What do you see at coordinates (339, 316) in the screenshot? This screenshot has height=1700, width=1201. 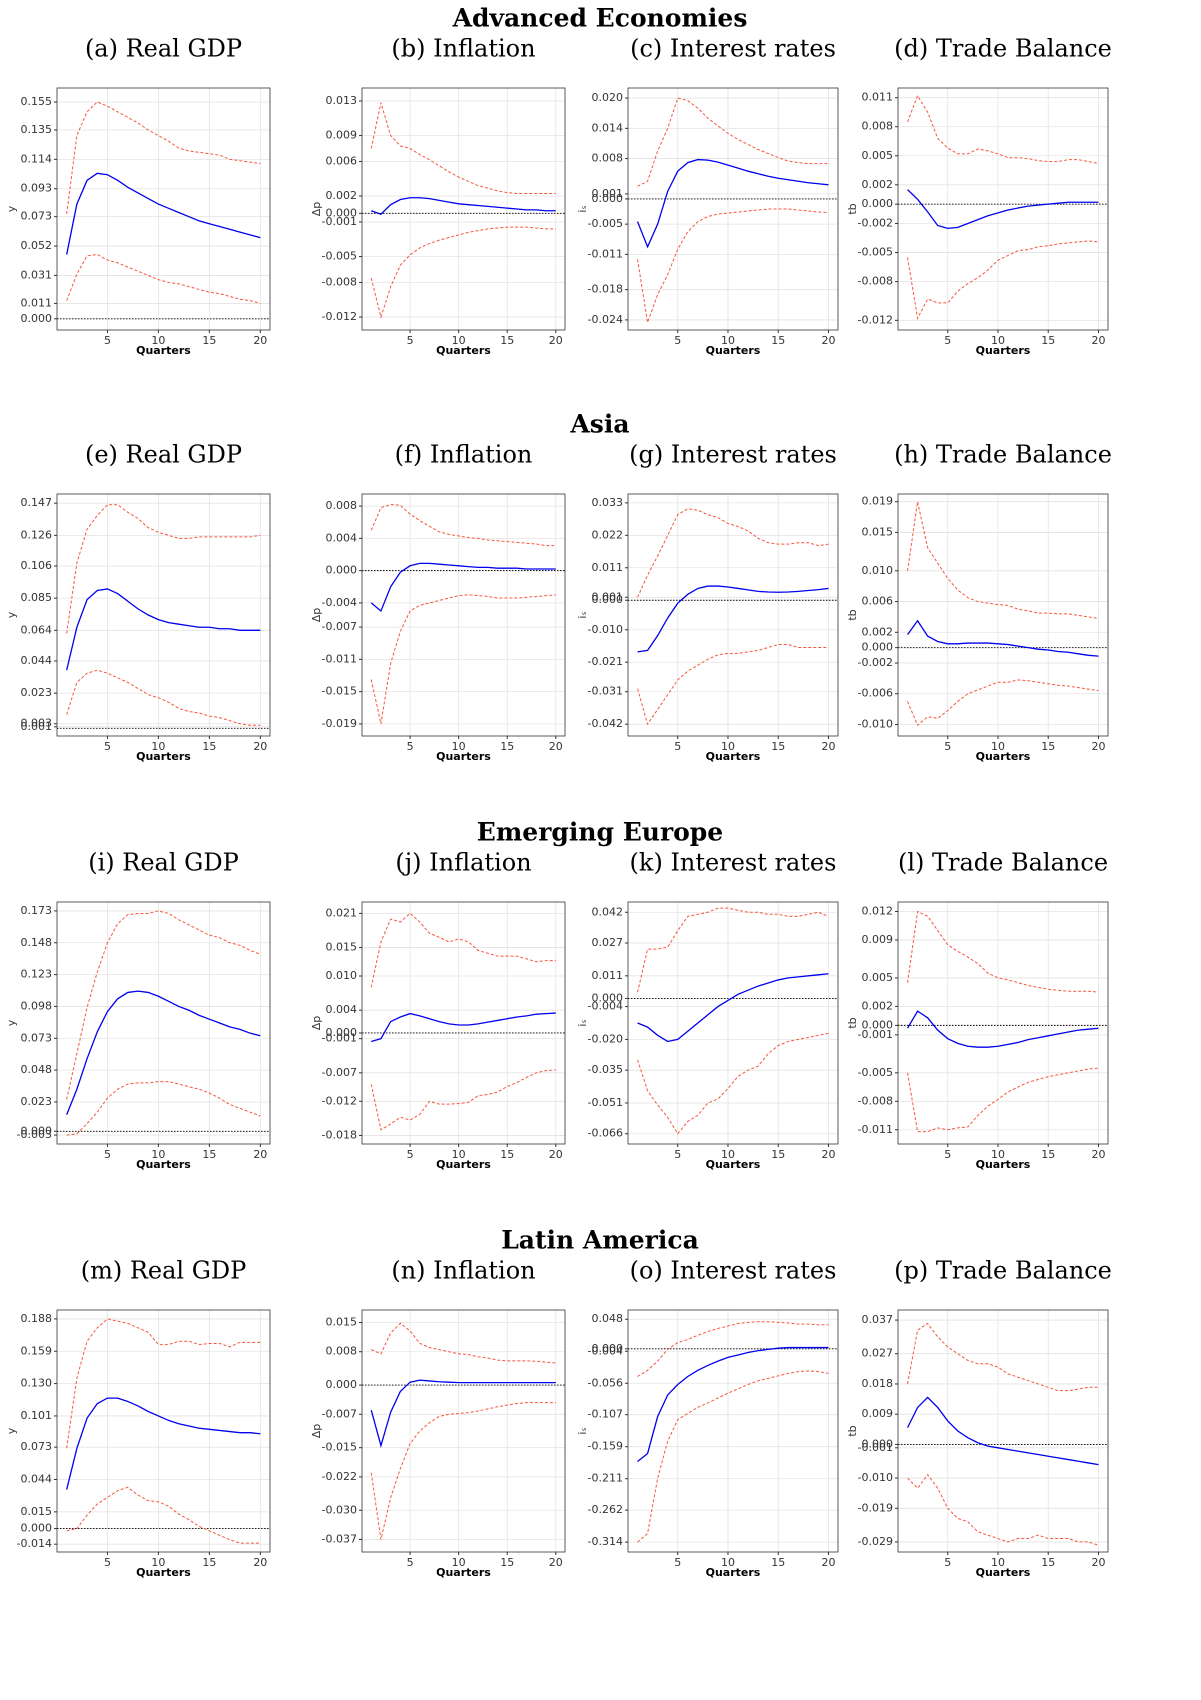 I see `y-tick-label: -0.012` at bounding box center [339, 316].